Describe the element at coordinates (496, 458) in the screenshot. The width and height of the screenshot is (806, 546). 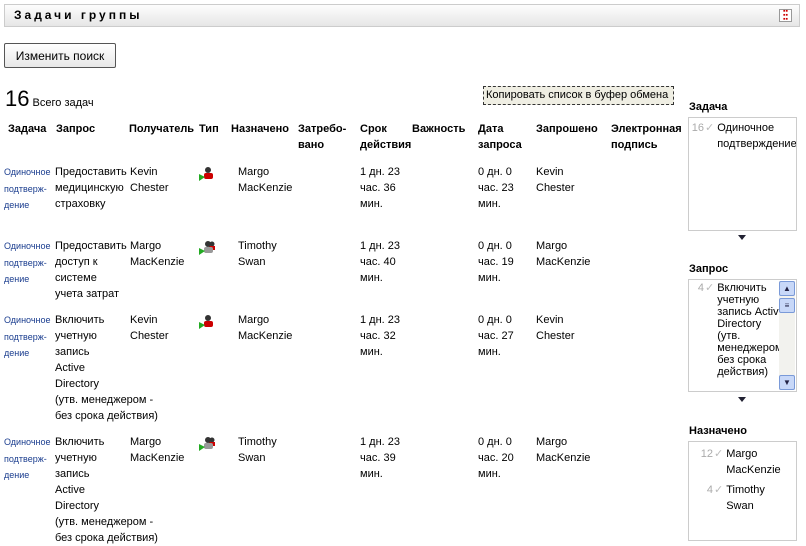
I see `cell-request-date: 0 дн. 0 час. 20 мин.` at that location.